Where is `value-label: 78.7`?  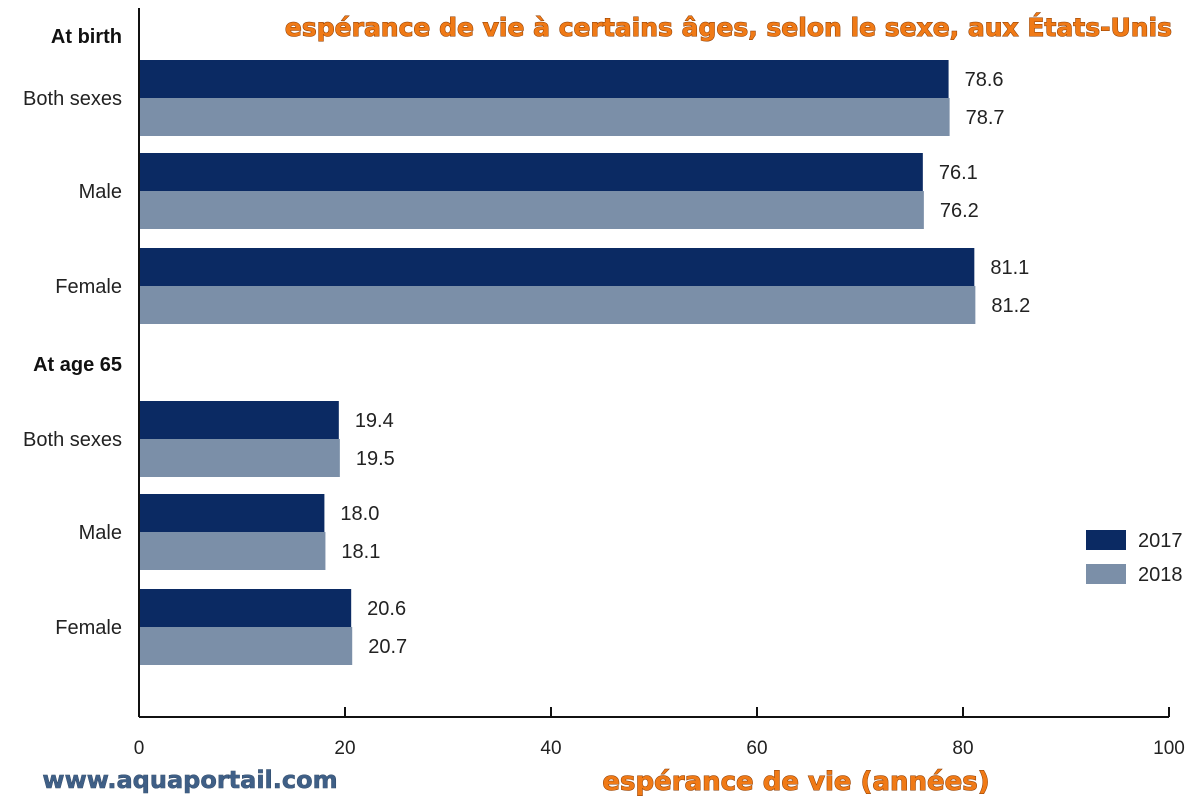
value-label: 78.7 is located at coordinates (985, 118).